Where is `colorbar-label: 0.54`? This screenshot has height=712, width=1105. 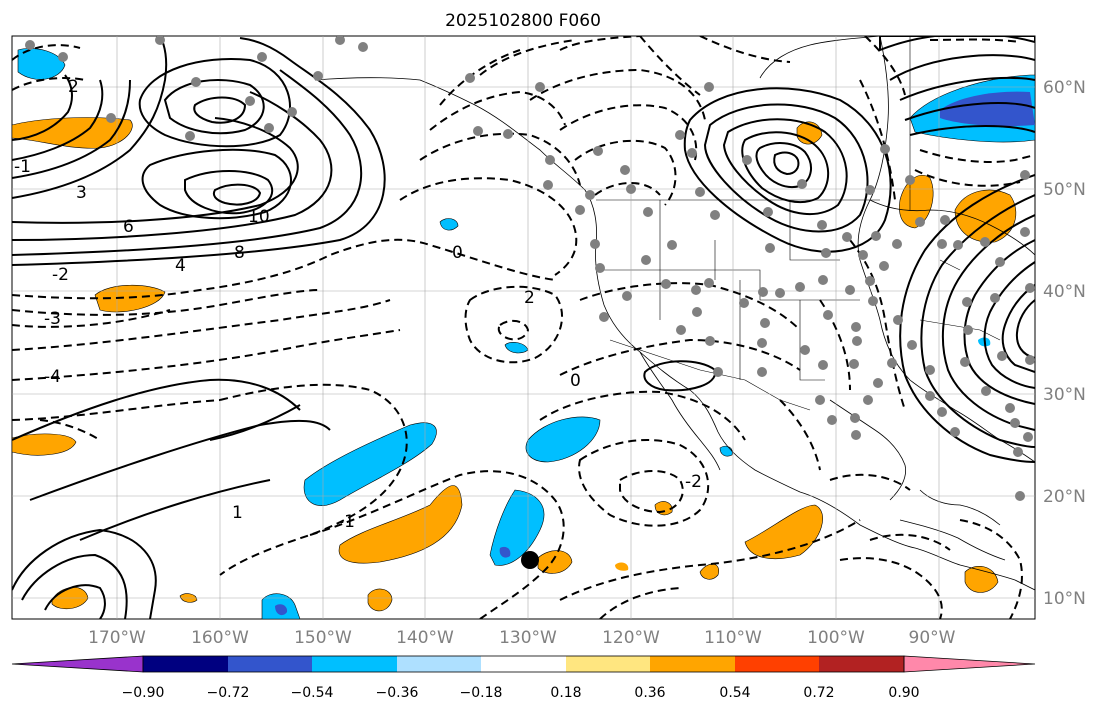 colorbar-label: 0.54 is located at coordinates (734, 693).